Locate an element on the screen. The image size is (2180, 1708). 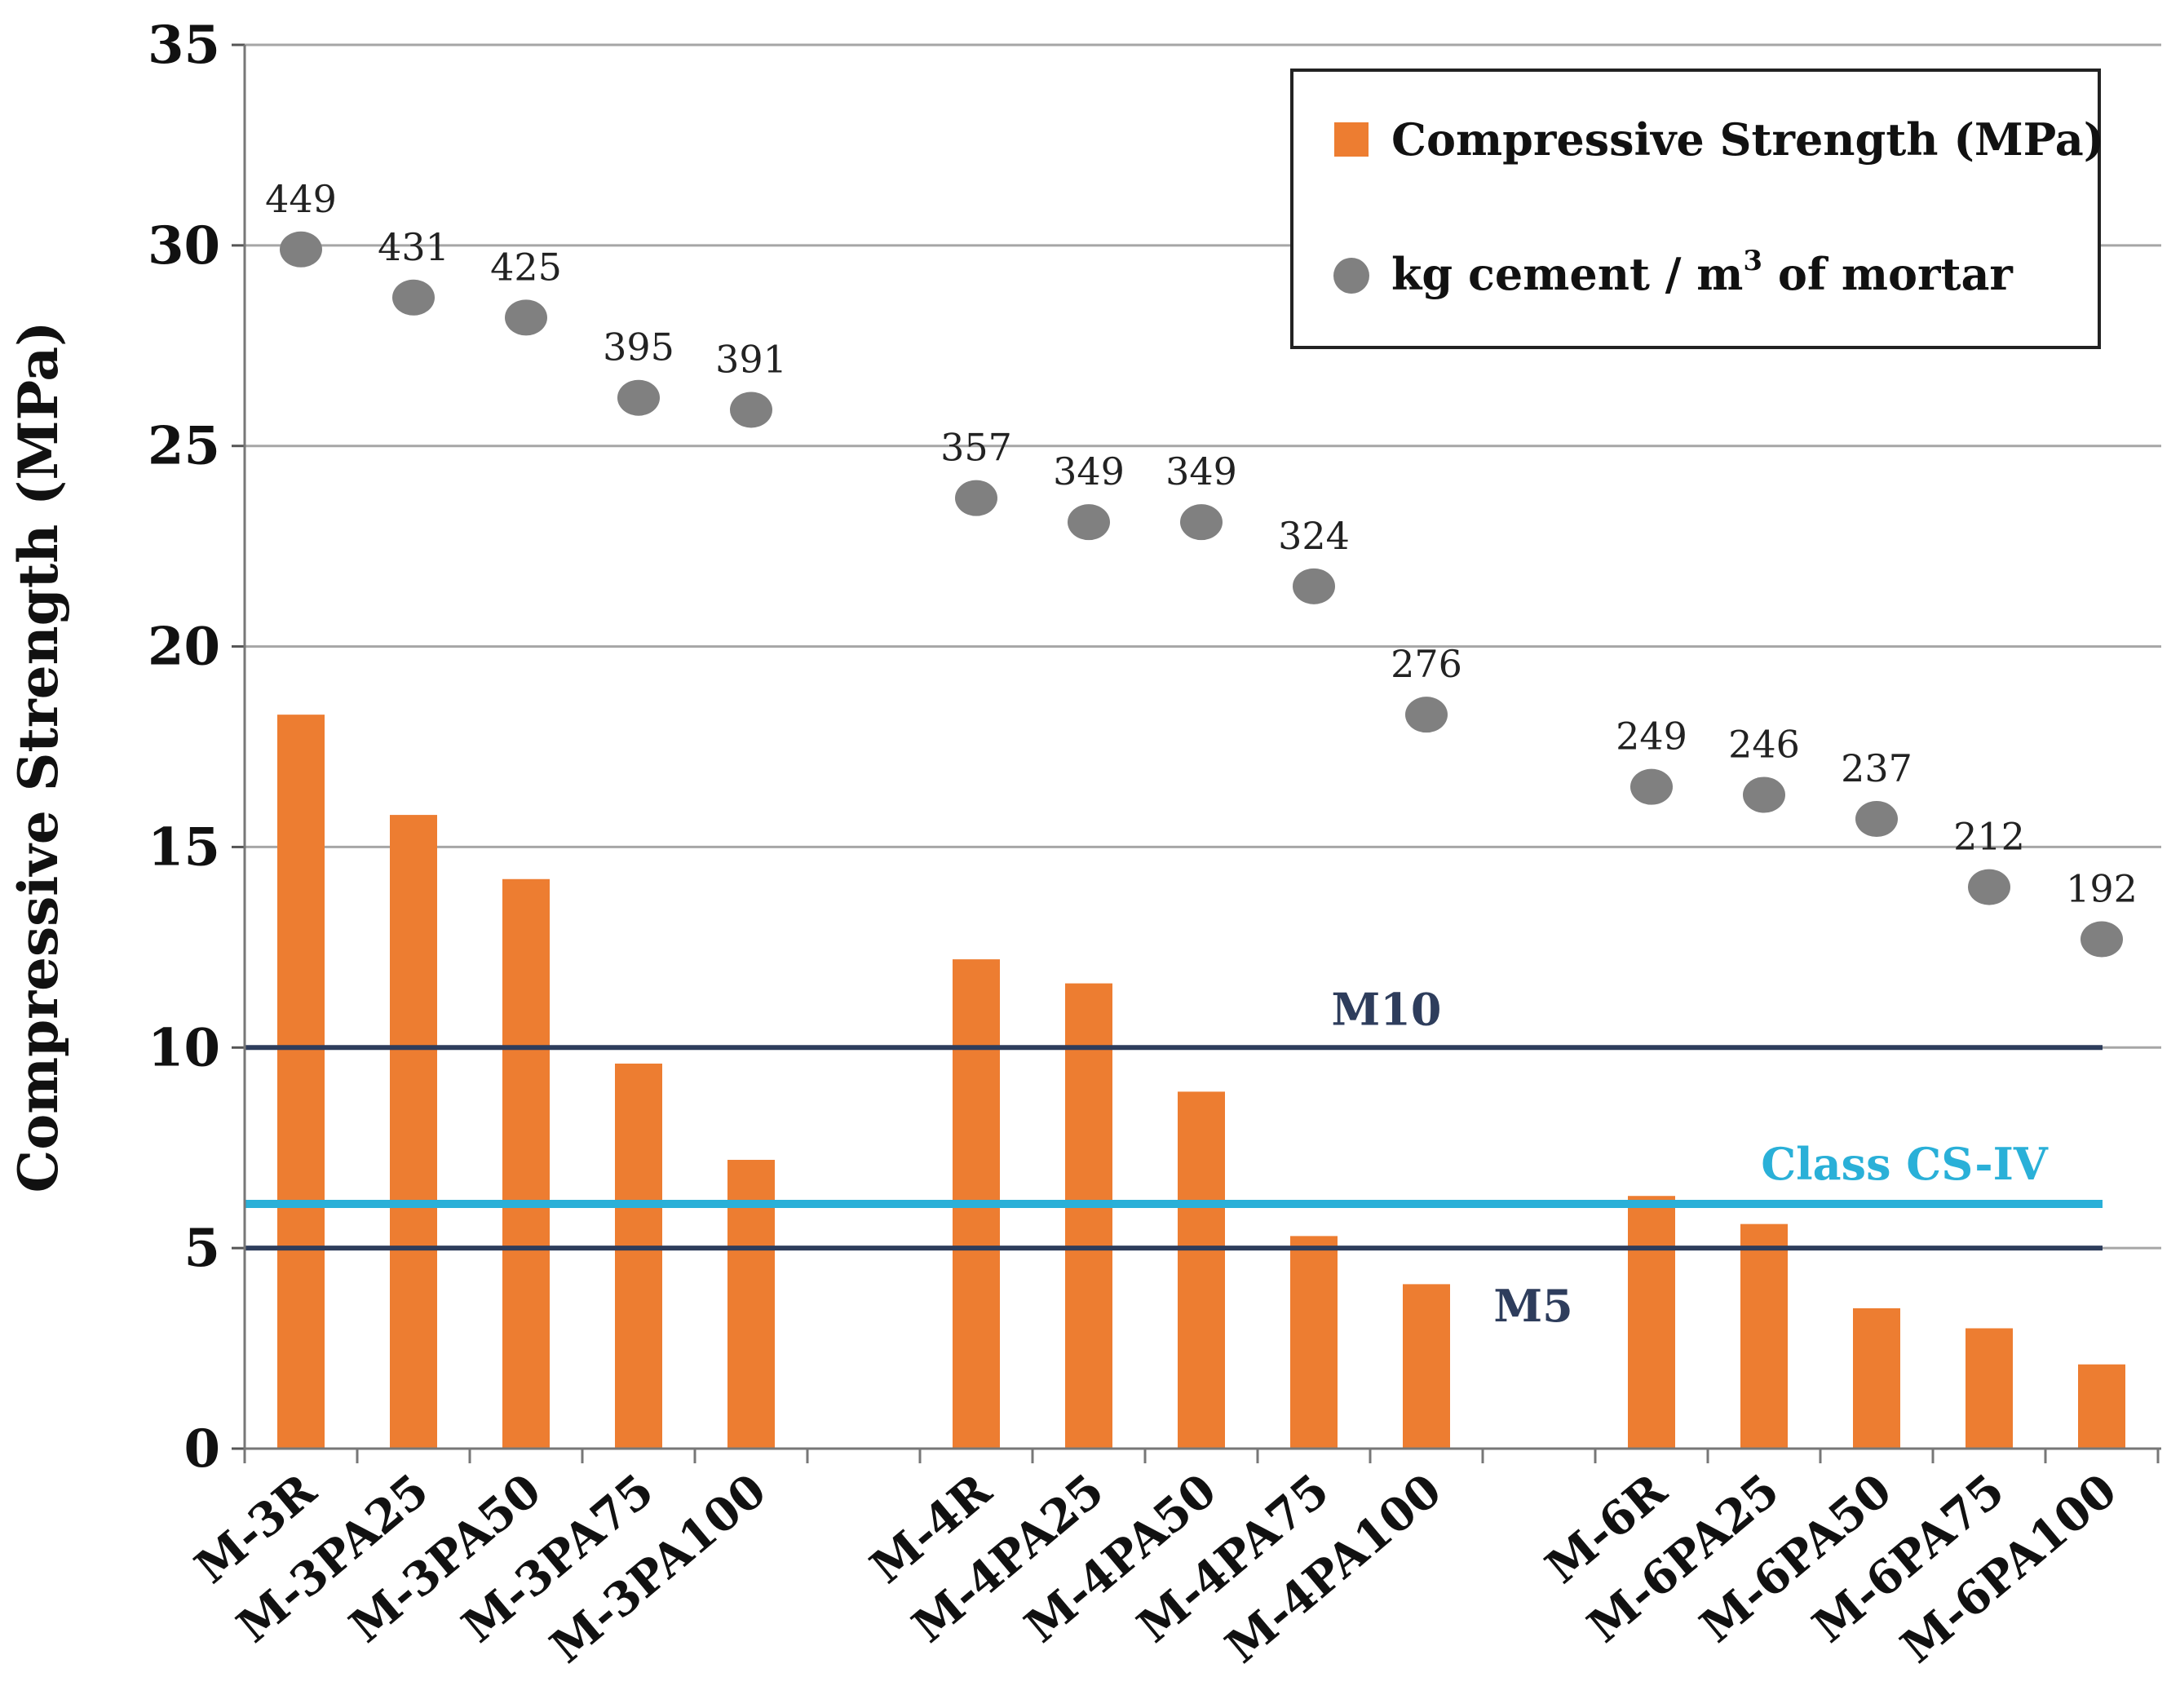
point-data-label: 425 is located at coordinates (526, 267).